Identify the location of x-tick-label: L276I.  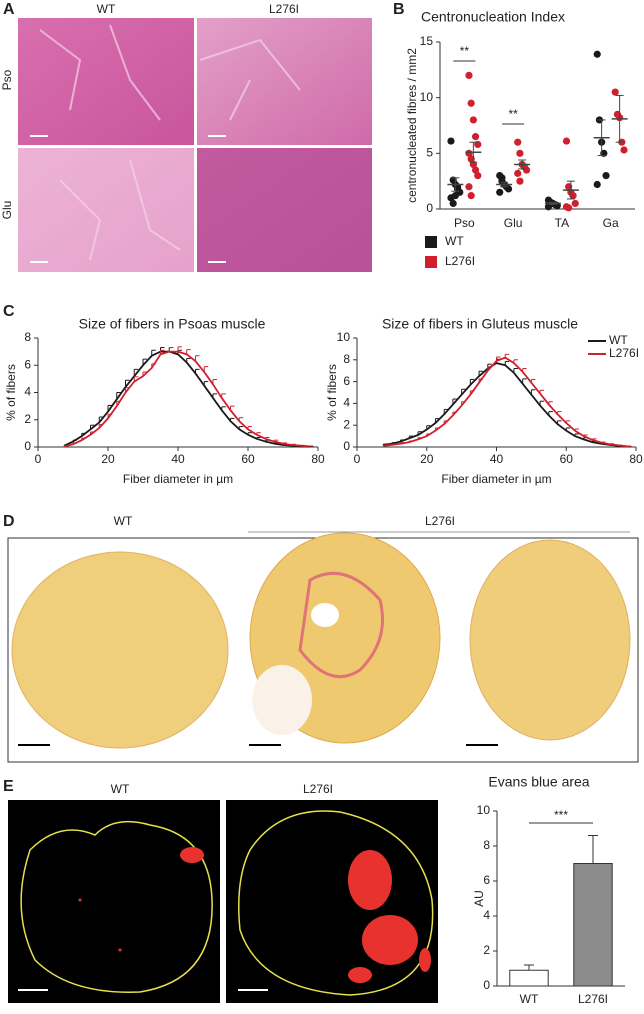
(593, 999).